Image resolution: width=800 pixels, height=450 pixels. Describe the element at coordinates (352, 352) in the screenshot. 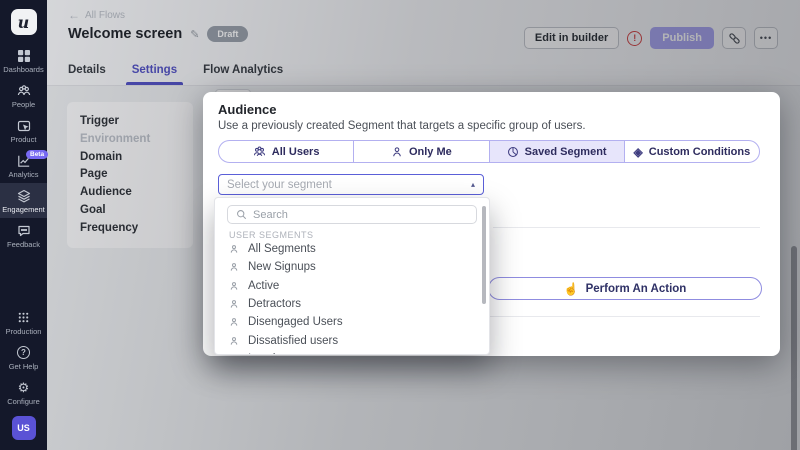

I see `list-item: Inactive users` at that location.